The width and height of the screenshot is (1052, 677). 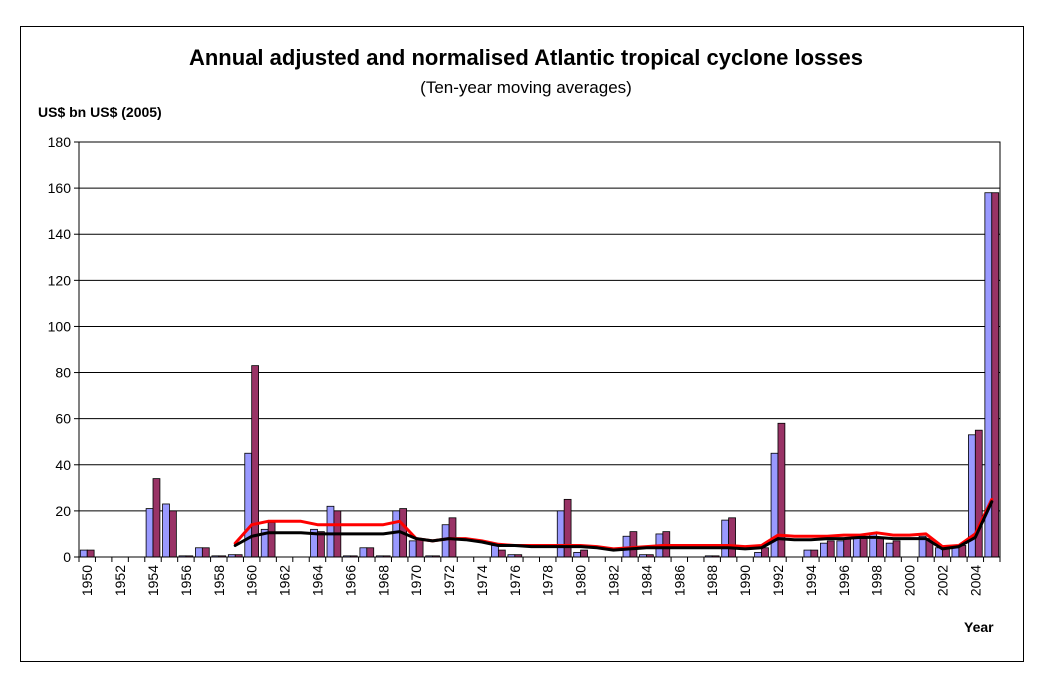 What do you see at coordinates (975, 580) in the screenshot?
I see `x-tick-label: 2004` at bounding box center [975, 580].